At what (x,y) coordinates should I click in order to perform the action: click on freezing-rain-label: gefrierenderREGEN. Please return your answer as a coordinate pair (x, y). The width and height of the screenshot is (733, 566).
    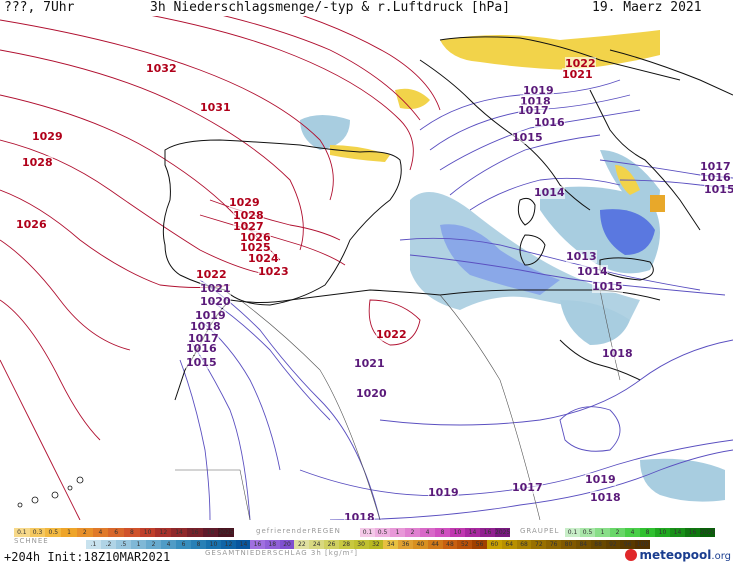
    Looking at the image, I should click on (298, 531).